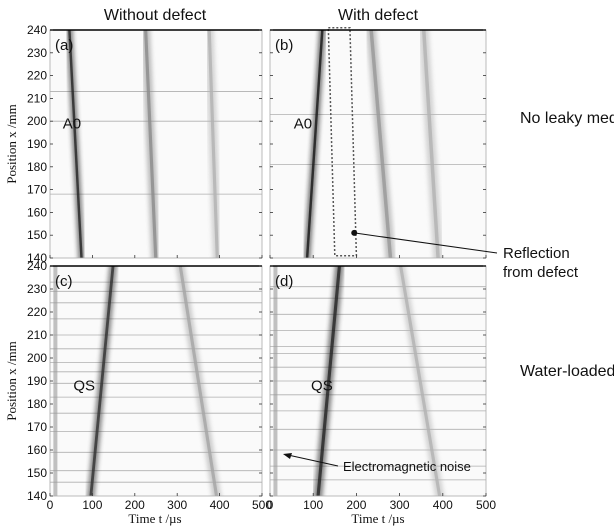 This screenshot has height=528, width=614. Describe the element at coordinates (284, 45) in the screenshot. I see `panel-letter: (b)` at that location.